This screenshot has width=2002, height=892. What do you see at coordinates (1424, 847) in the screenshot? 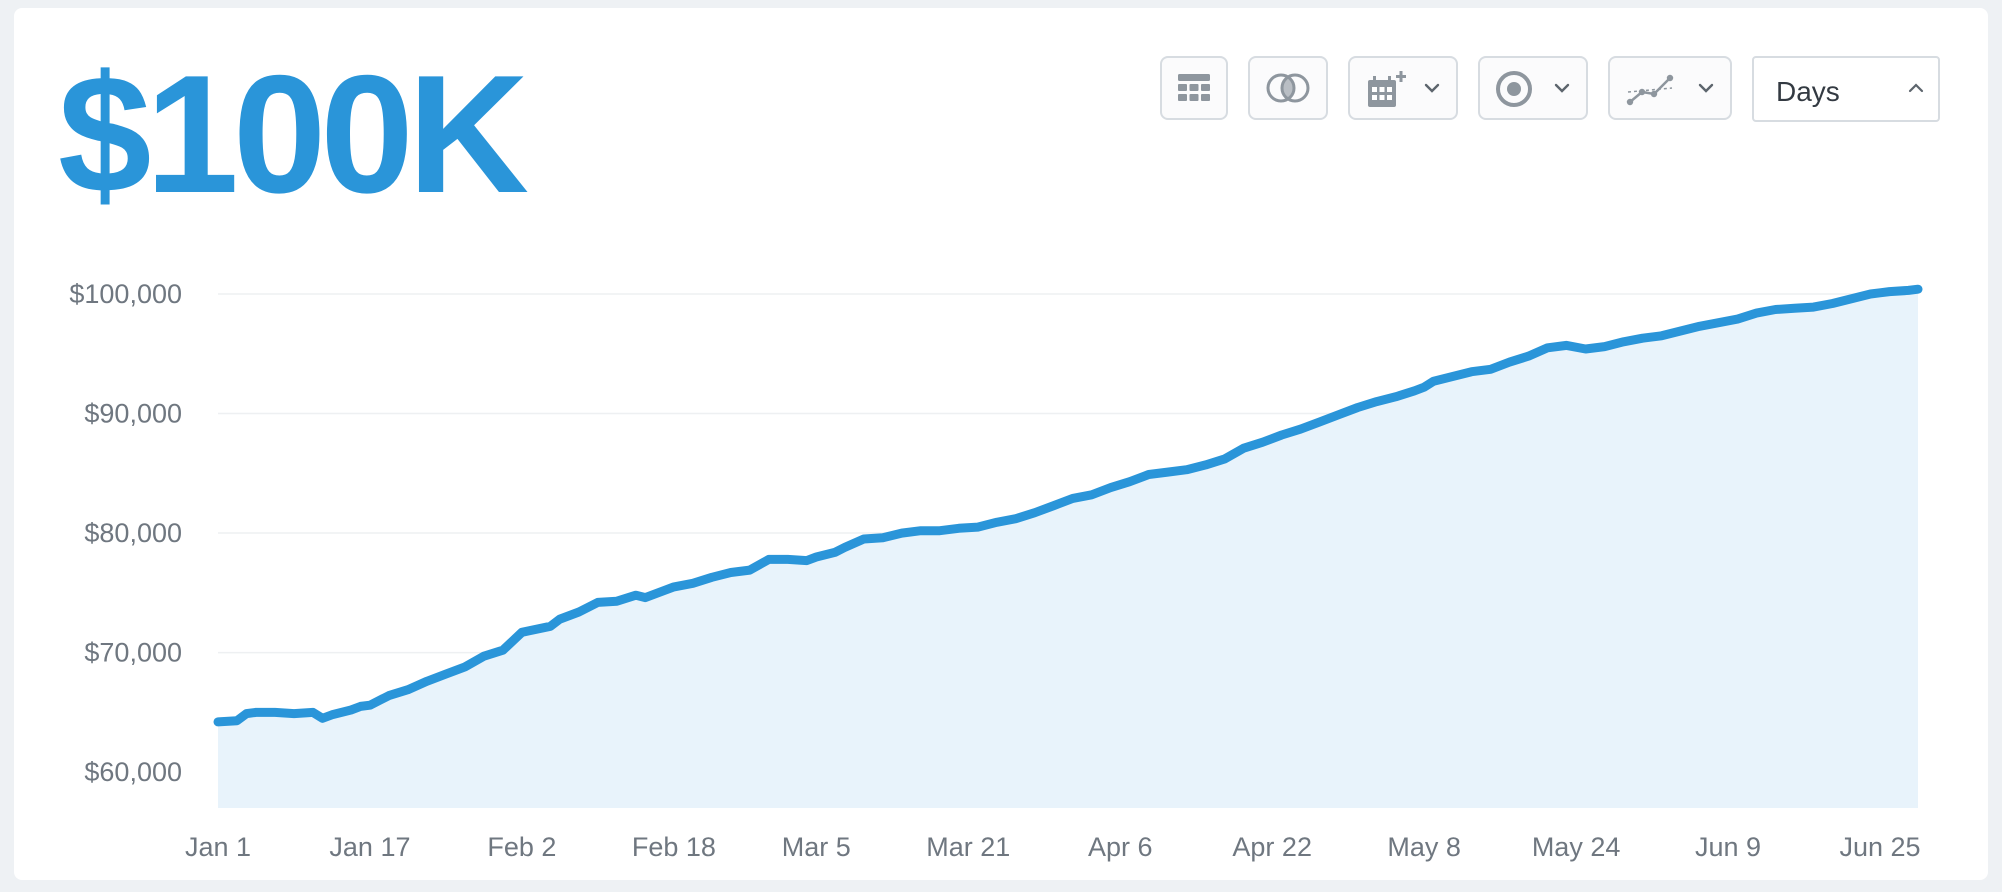
I see `x-tick-label: May 8` at bounding box center [1424, 847].